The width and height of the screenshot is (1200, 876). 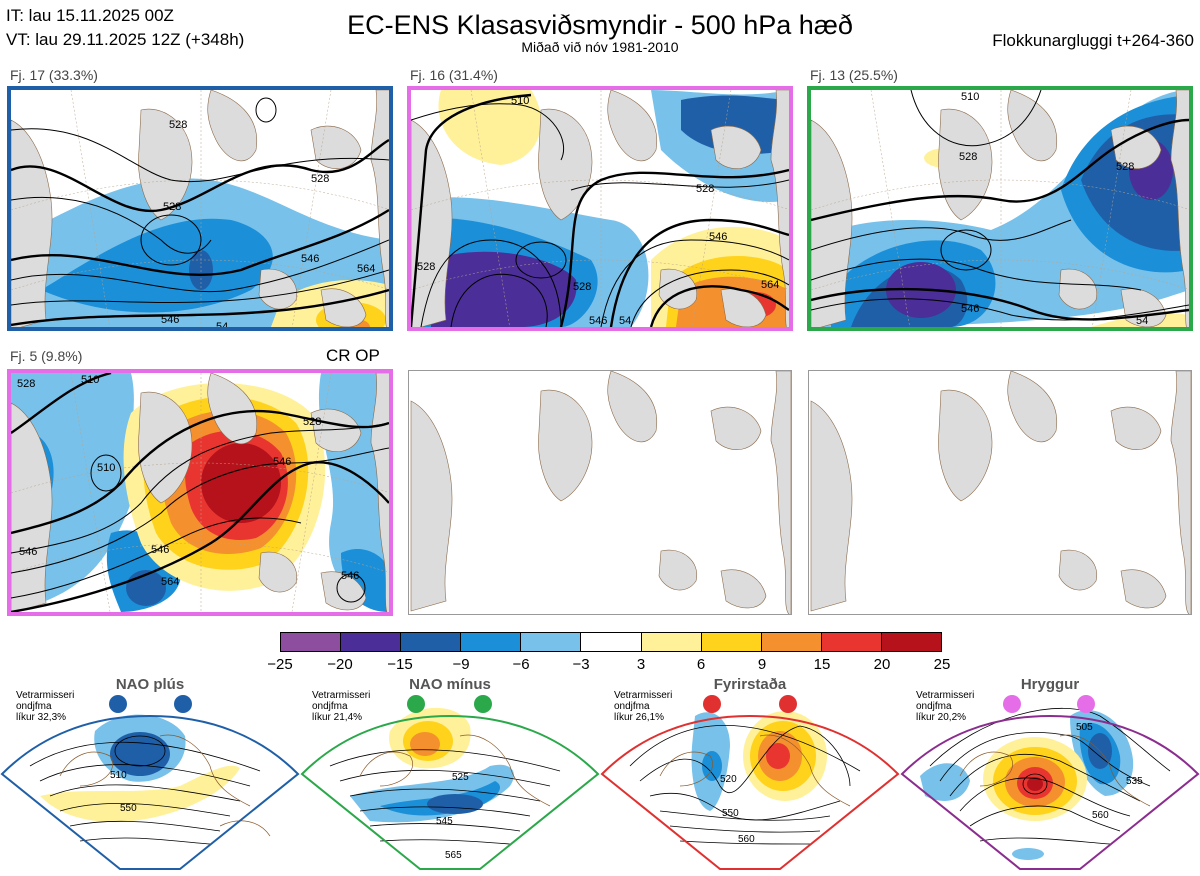 I want to click on contour-label: 525, so click(x=460, y=777).